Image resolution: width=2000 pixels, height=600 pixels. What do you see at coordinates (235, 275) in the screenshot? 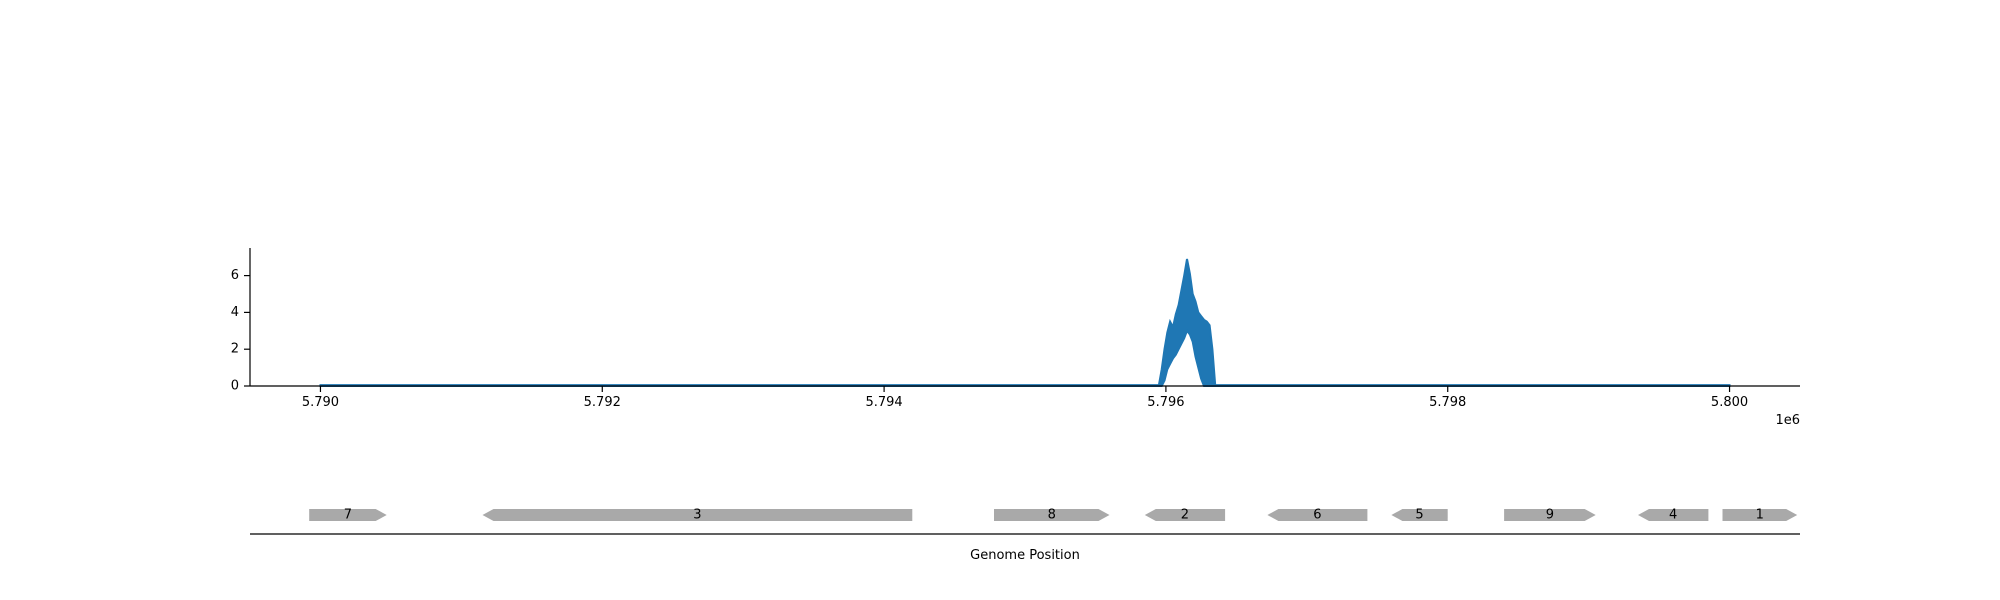
I see `y-tick-label: 6` at bounding box center [235, 275].